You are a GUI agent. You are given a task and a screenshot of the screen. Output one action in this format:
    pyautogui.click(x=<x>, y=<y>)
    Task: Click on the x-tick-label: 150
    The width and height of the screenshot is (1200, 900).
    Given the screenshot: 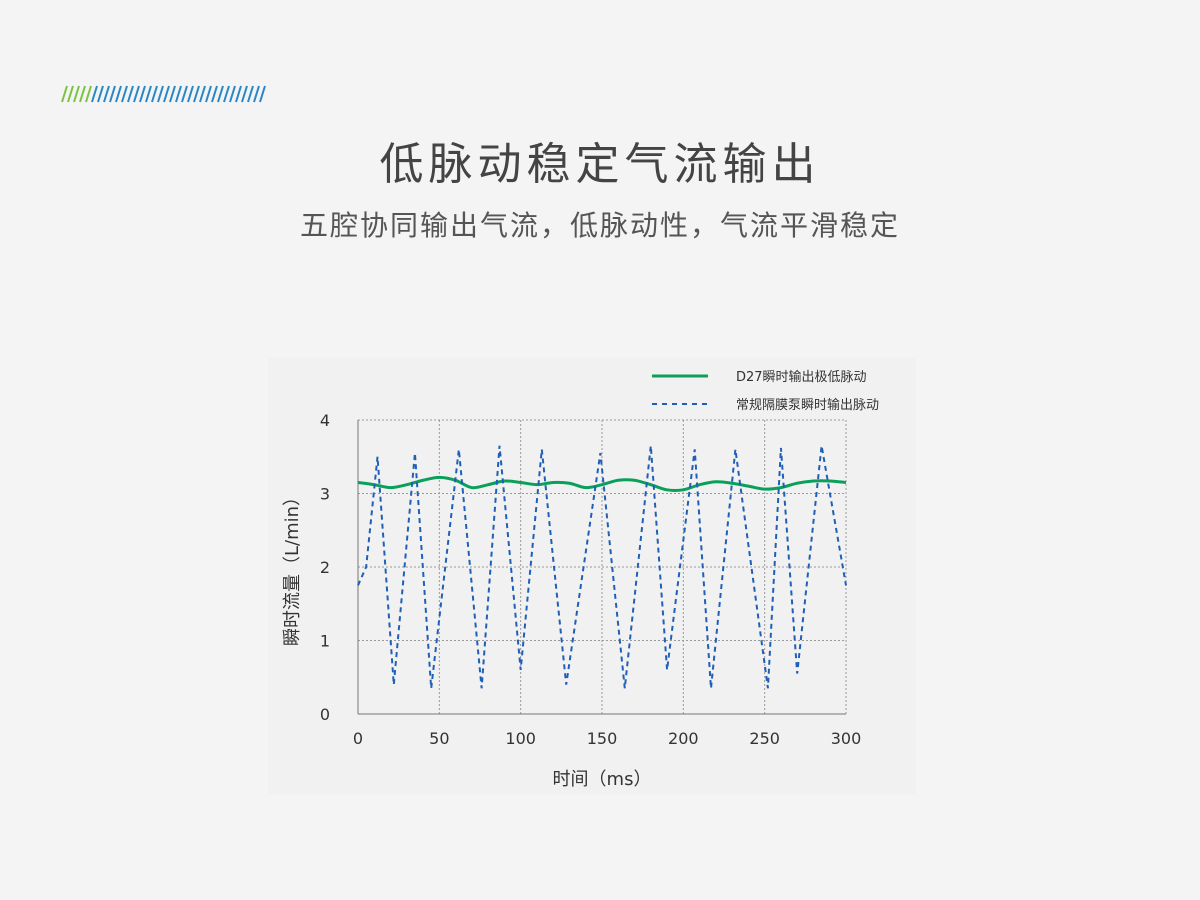 What is the action you would take?
    pyautogui.click(x=602, y=738)
    